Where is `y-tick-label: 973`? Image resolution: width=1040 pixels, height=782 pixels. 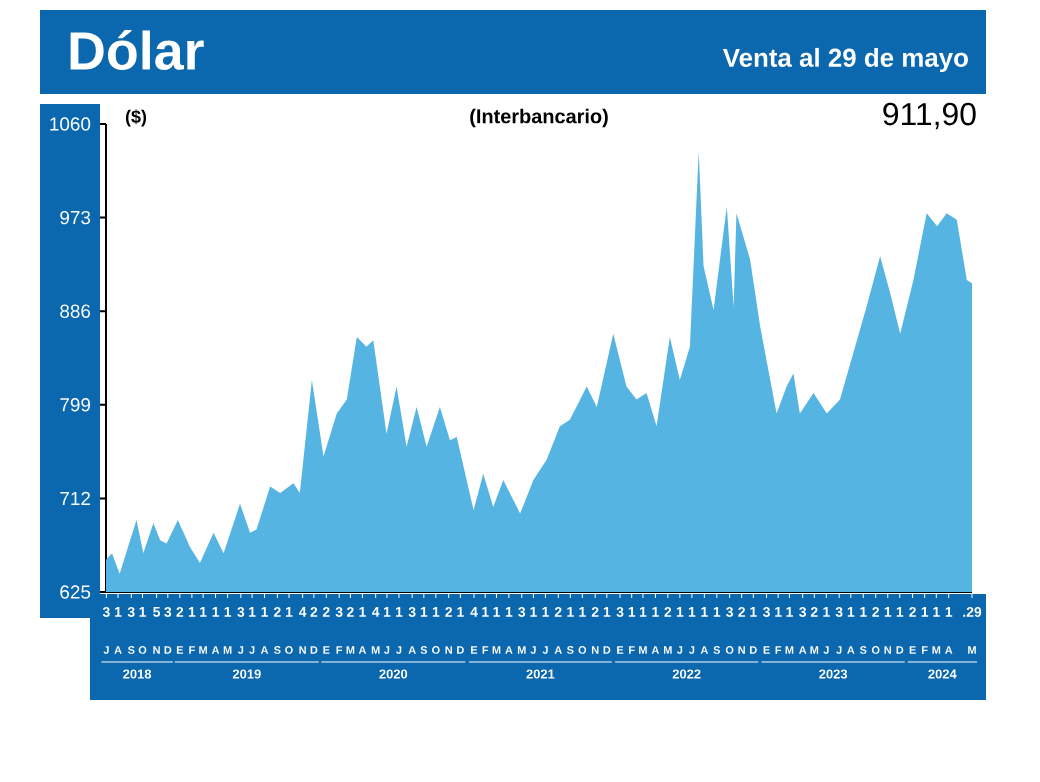 y-tick-label: 973 is located at coordinates (75, 217).